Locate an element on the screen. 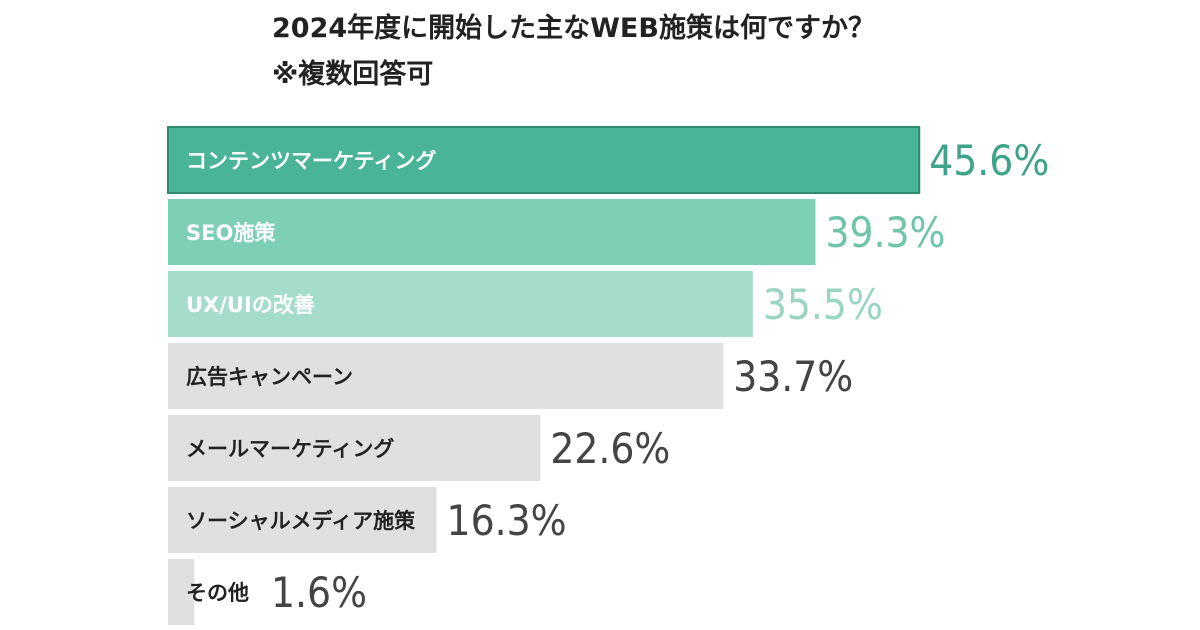  bar-group: SEO施策 39.3% is located at coordinates (556, 232).